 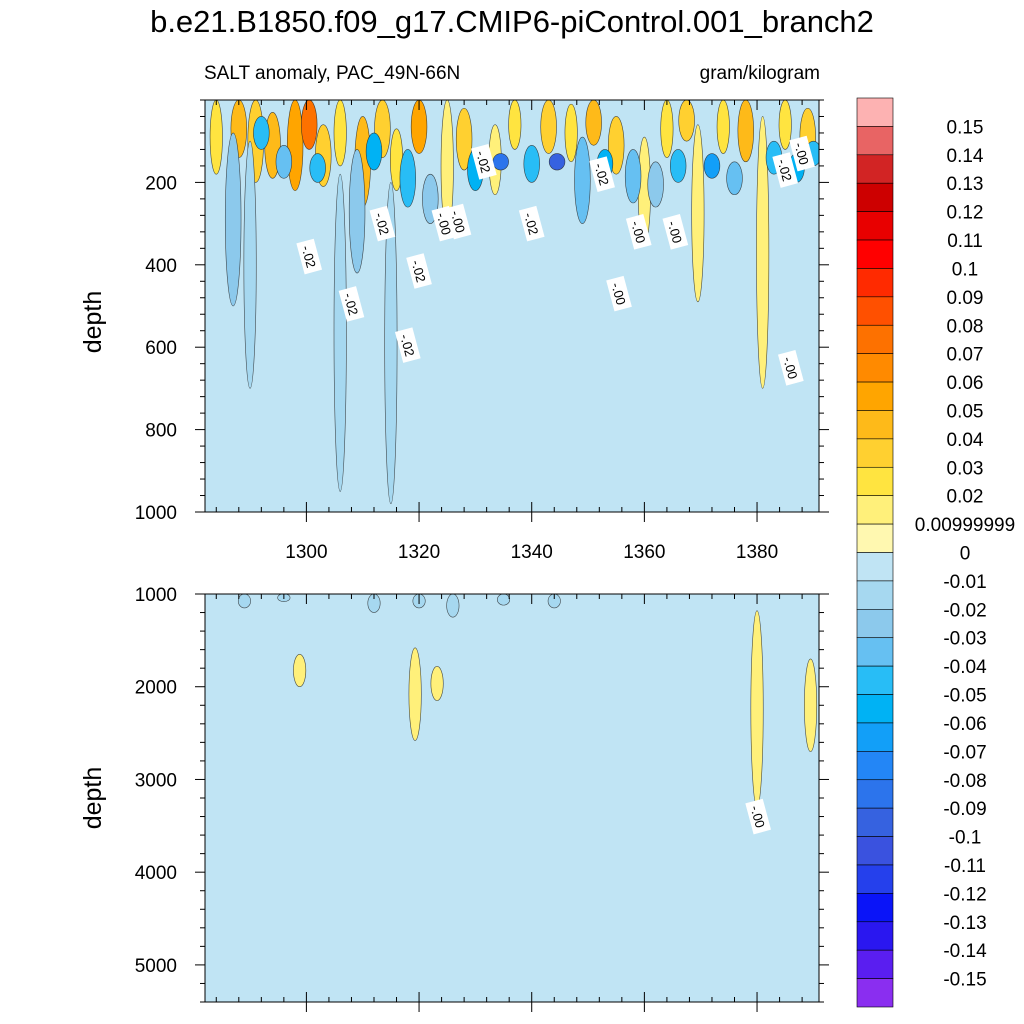 I want to click on colorbar-label: -0.07, so click(x=964, y=752).